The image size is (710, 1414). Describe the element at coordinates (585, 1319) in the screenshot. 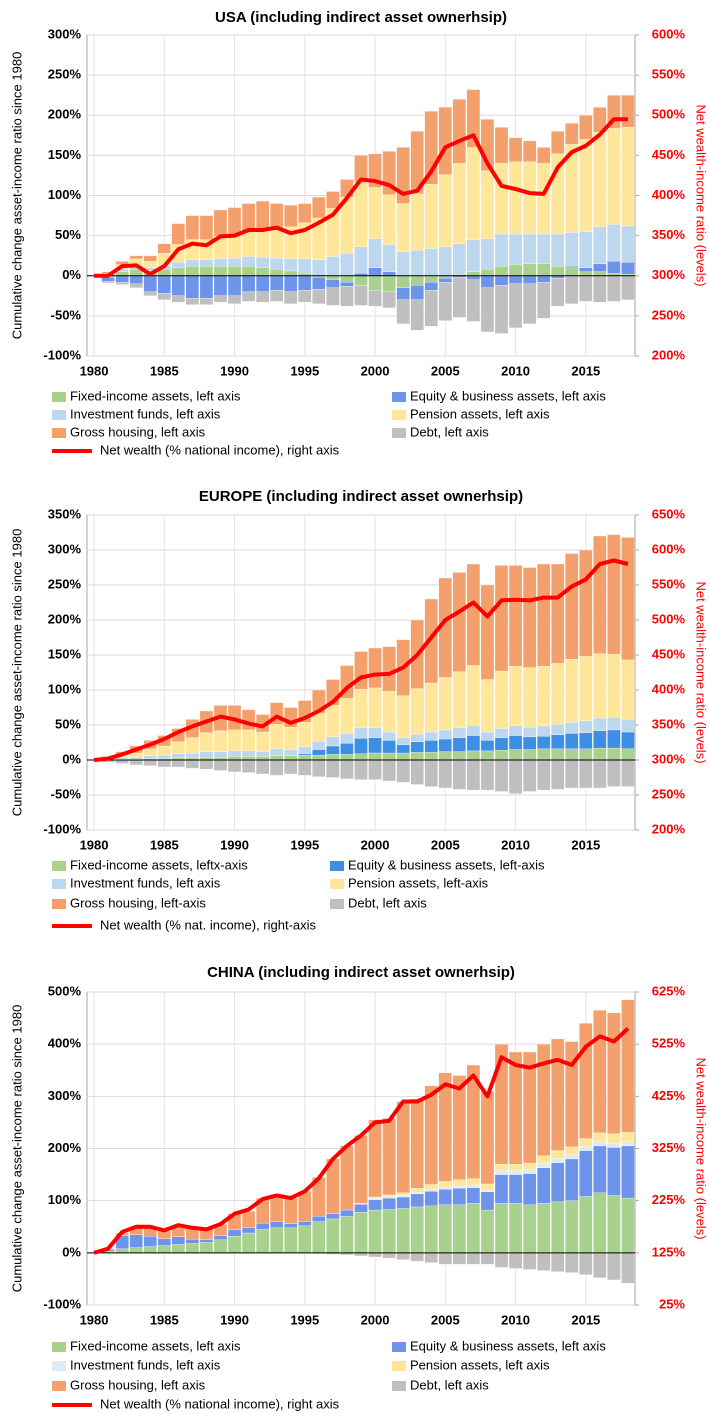

I see `x-tick-label: 2015` at that location.